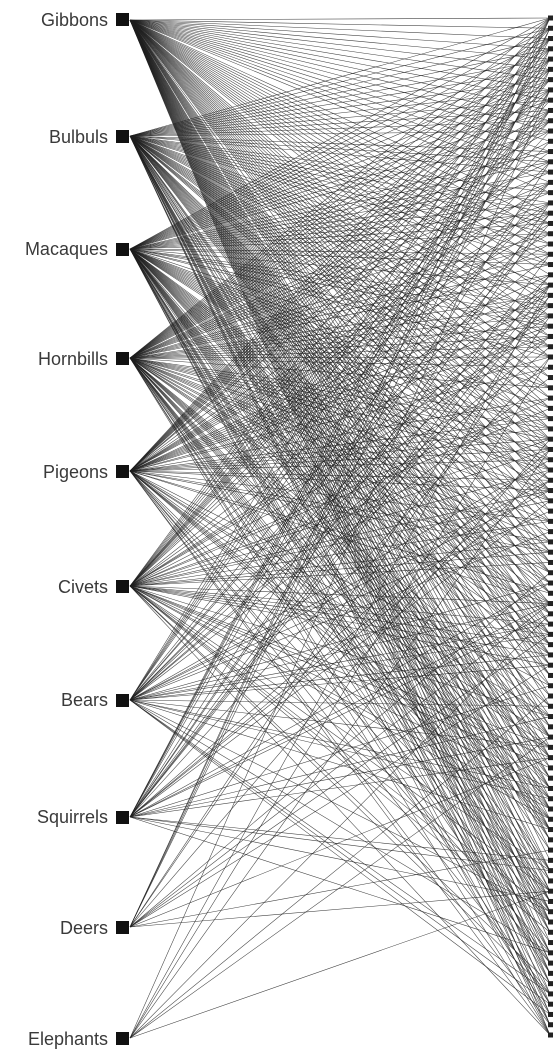 This screenshot has width=555, height=1050. What do you see at coordinates (83, 587) in the screenshot?
I see `civets-label: Civets` at bounding box center [83, 587].